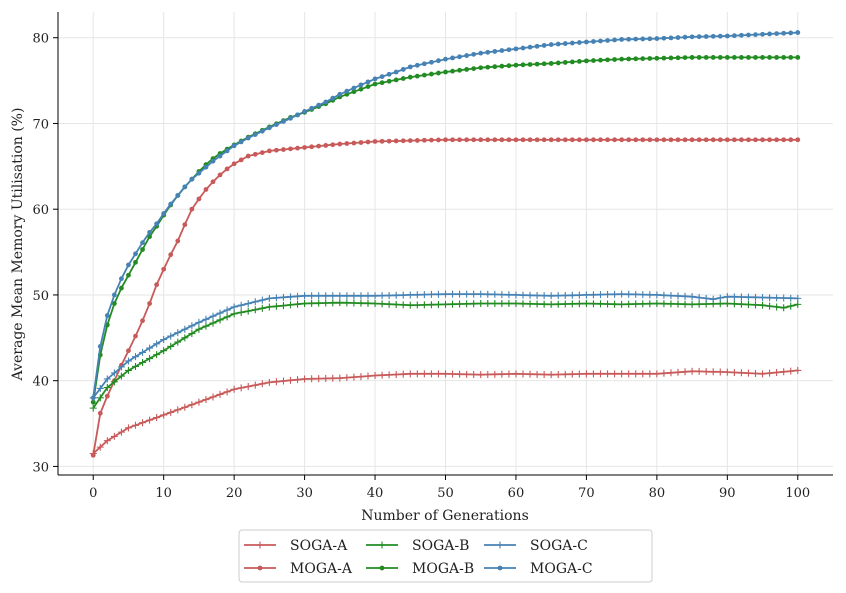  What do you see at coordinates (93, 493) in the screenshot?
I see `x-tick-label: 0` at bounding box center [93, 493].